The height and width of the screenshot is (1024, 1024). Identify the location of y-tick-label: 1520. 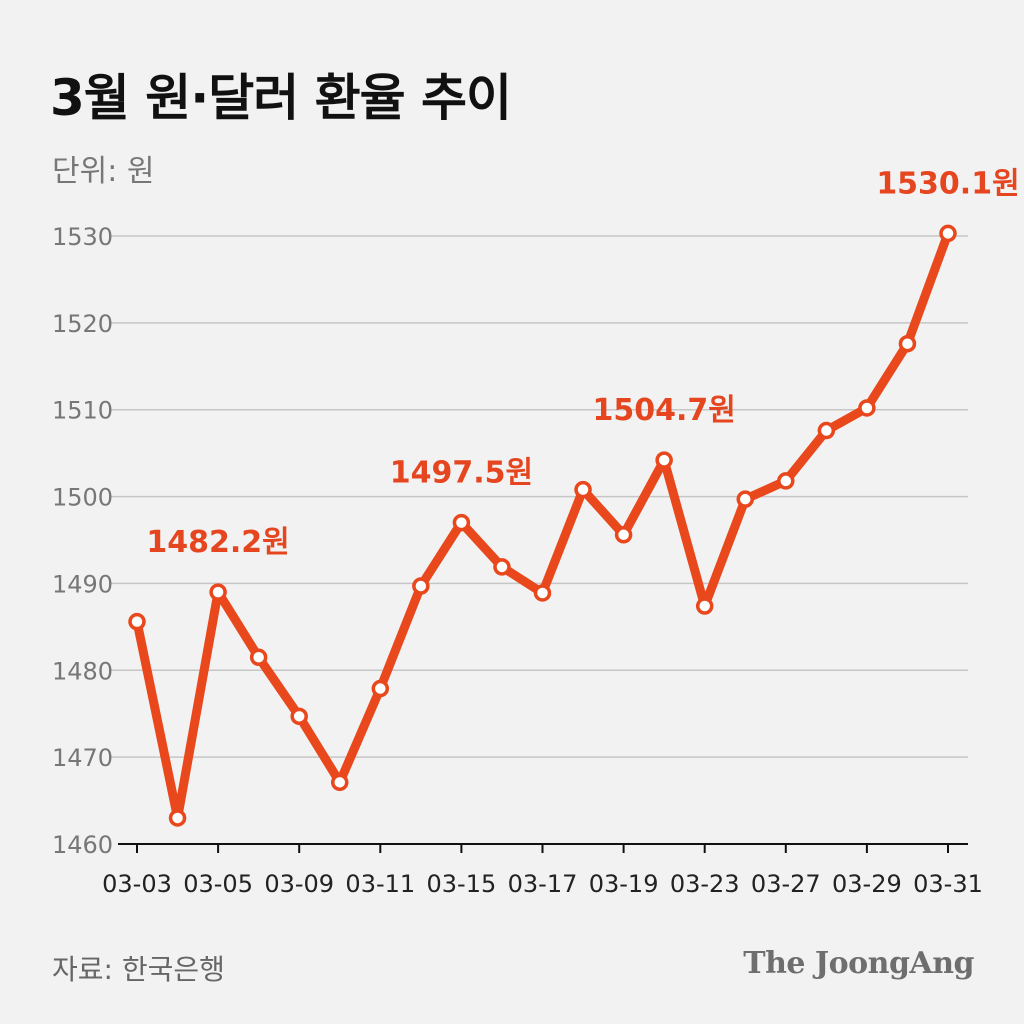
(82, 324).